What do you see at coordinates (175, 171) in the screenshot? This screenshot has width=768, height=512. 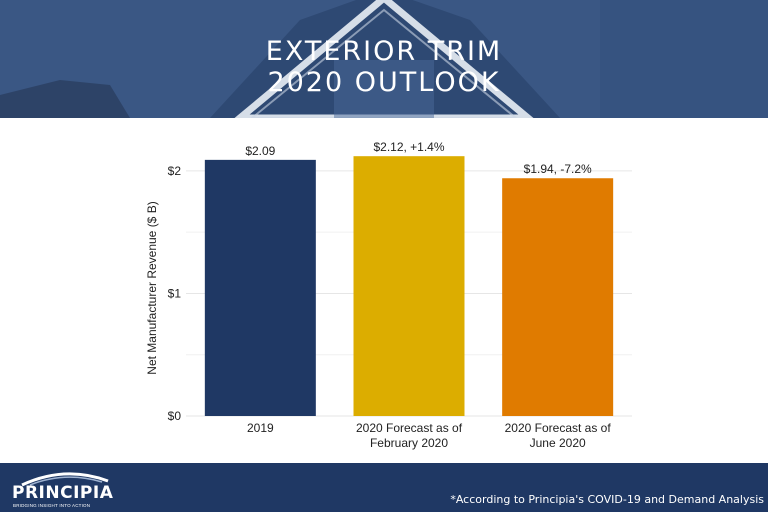 I see `y-tick-label: $2` at bounding box center [175, 171].